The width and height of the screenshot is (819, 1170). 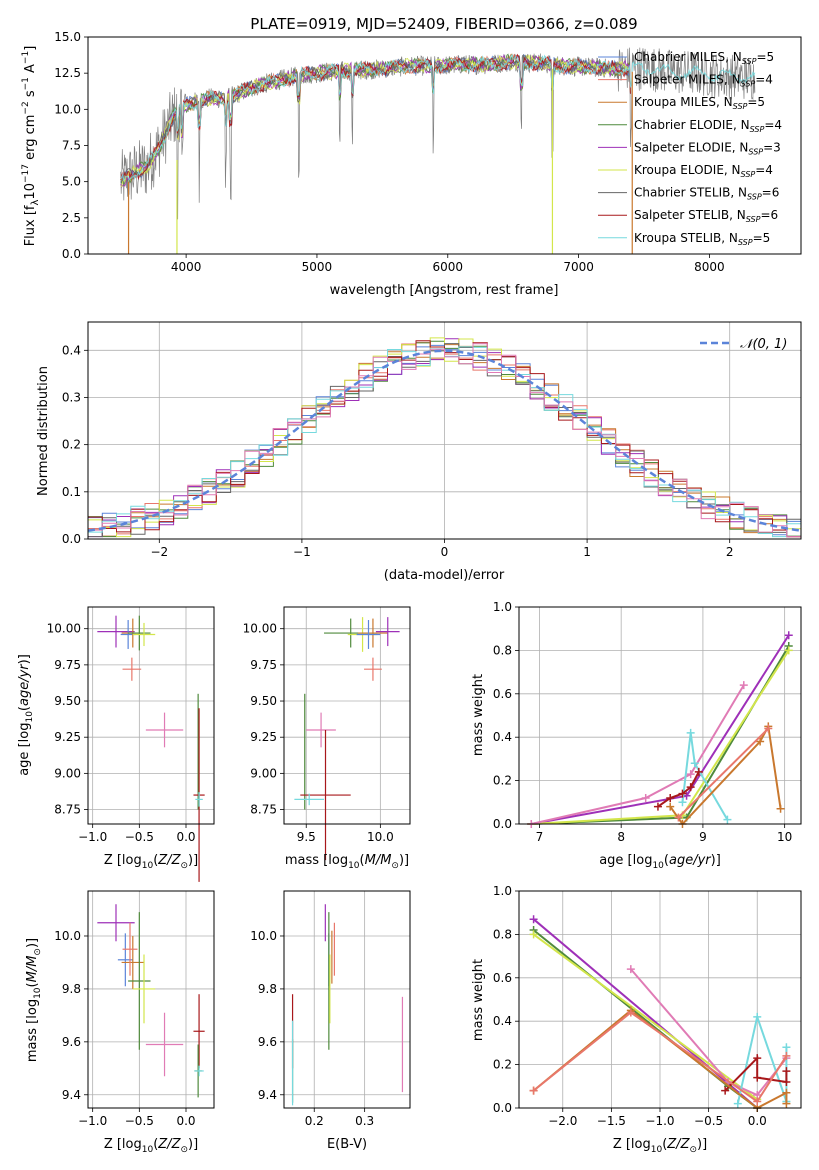 I want to click on y-tick-label: 1.0, so click(x=502, y=891).